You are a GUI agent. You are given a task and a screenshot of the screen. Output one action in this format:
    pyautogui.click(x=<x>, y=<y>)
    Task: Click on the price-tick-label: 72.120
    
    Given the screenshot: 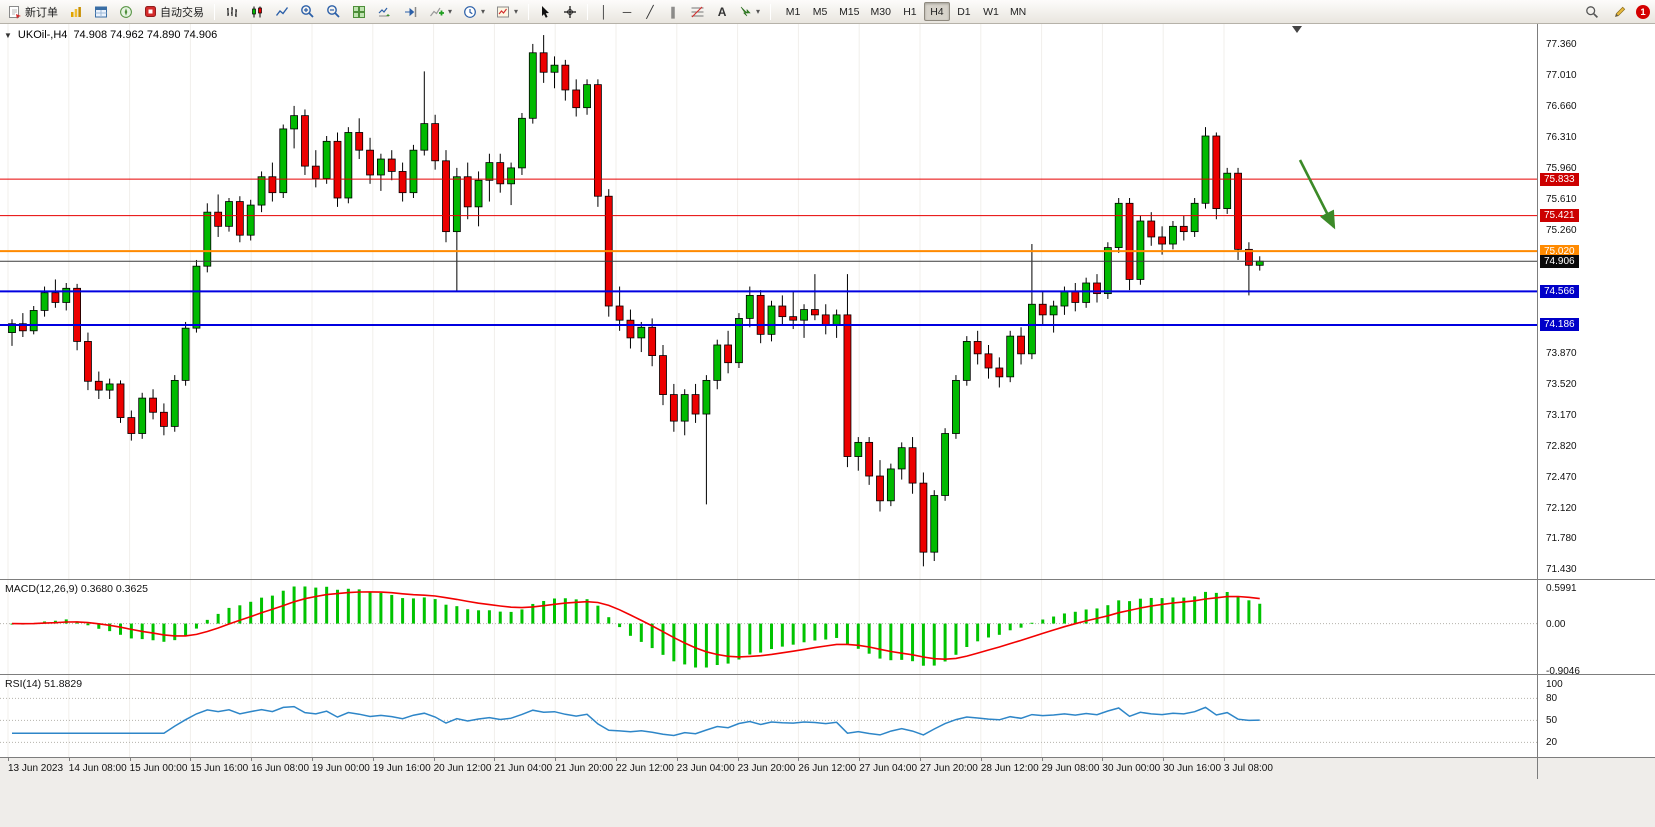 What is the action you would take?
    pyautogui.click(x=1561, y=508)
    